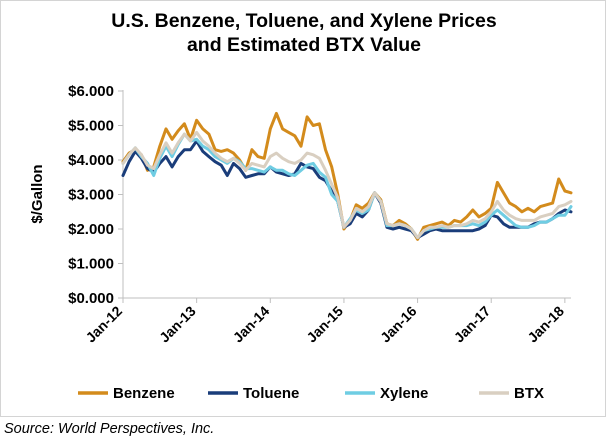 Image resolution: width=608 pixels, height=443 pixels. I want to click on x-tick-label: Jan-12, so click(103, 324).